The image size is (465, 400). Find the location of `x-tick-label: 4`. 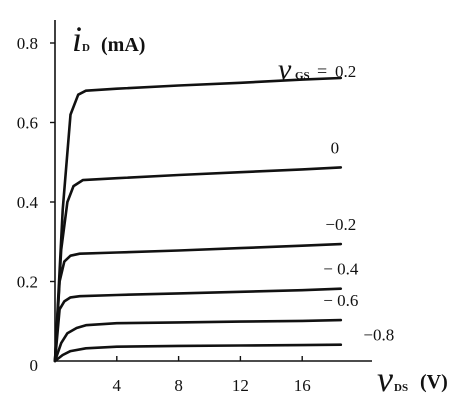

x-tick-label: 4 is located at coordinates (117, 385).